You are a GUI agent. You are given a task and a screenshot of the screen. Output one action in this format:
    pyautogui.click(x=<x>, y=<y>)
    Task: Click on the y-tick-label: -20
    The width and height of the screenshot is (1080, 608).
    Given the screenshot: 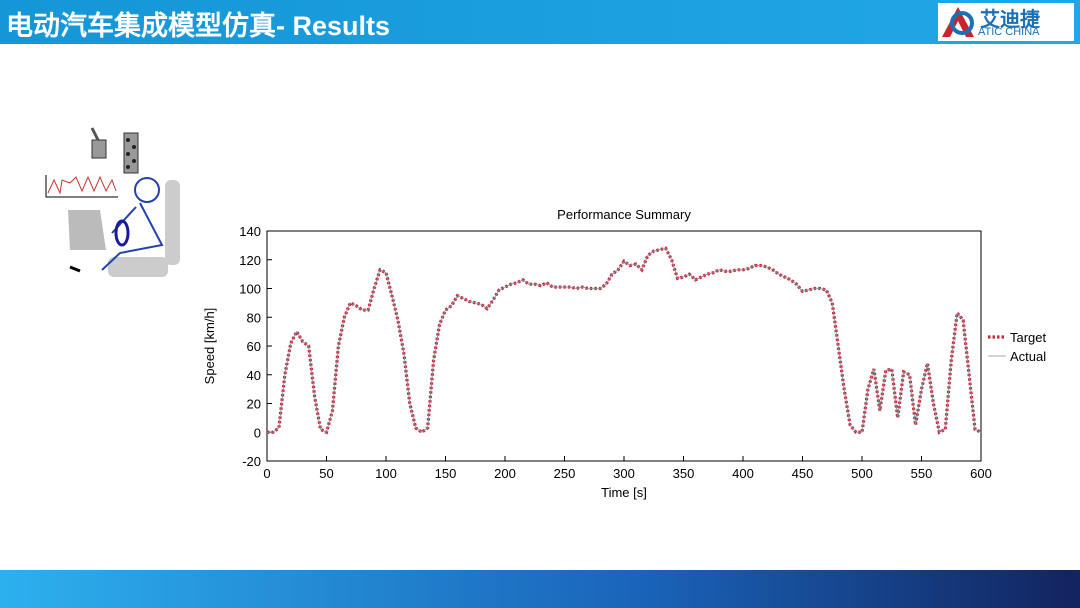 What is the action you would take?
    pyautogui.click(x=251, y=461)
    